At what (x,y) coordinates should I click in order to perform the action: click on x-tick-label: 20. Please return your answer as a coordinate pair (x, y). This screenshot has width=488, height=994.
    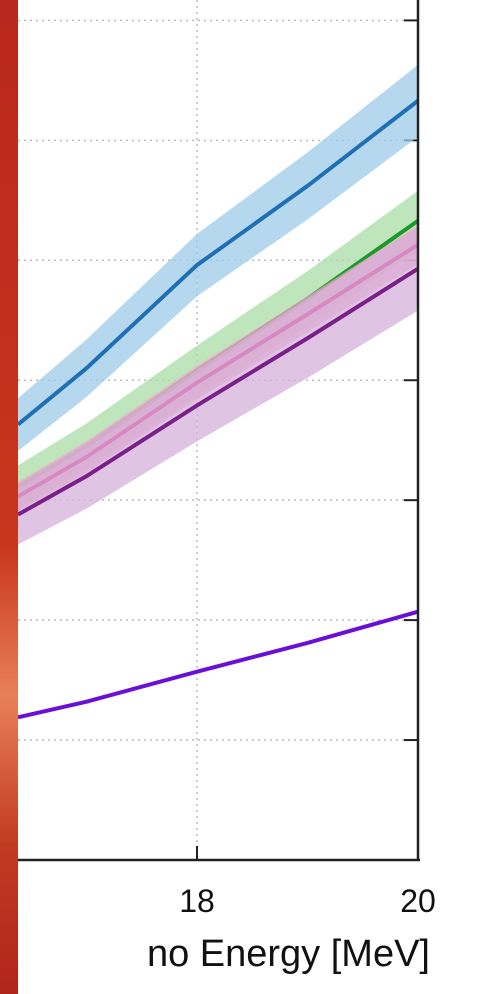
    Looking at the image, I should click on (418, 901).